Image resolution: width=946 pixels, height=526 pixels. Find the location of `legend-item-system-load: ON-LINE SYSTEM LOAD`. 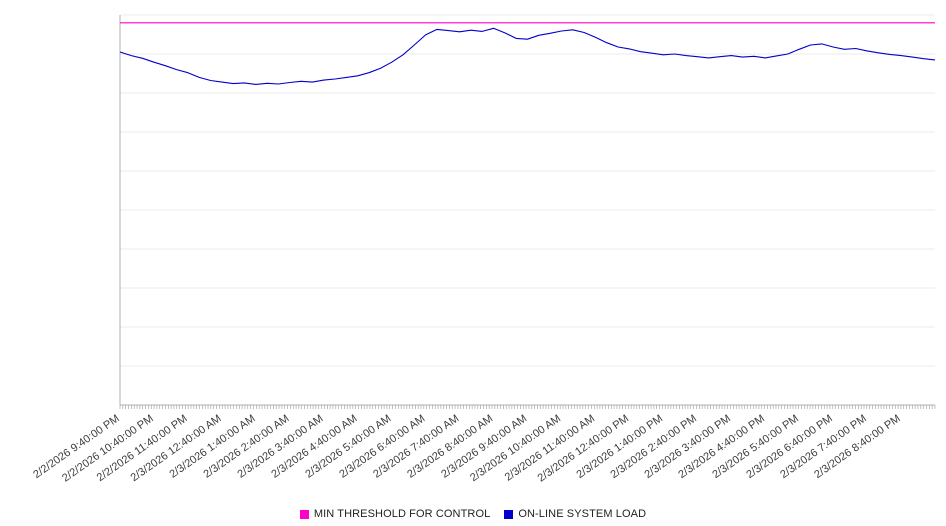

legend-item-system-load: ON-LINE SYSTEM LOAD is located at coordinates (575, 514).